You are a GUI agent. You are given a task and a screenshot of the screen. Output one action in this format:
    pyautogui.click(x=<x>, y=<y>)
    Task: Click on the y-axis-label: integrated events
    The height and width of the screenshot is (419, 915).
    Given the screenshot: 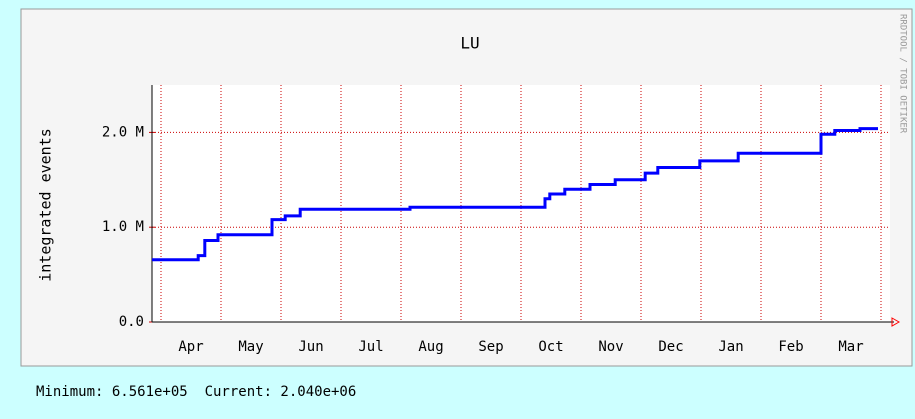 What is the action you would take?
    pyautogui.click(x=46, y=205)
    